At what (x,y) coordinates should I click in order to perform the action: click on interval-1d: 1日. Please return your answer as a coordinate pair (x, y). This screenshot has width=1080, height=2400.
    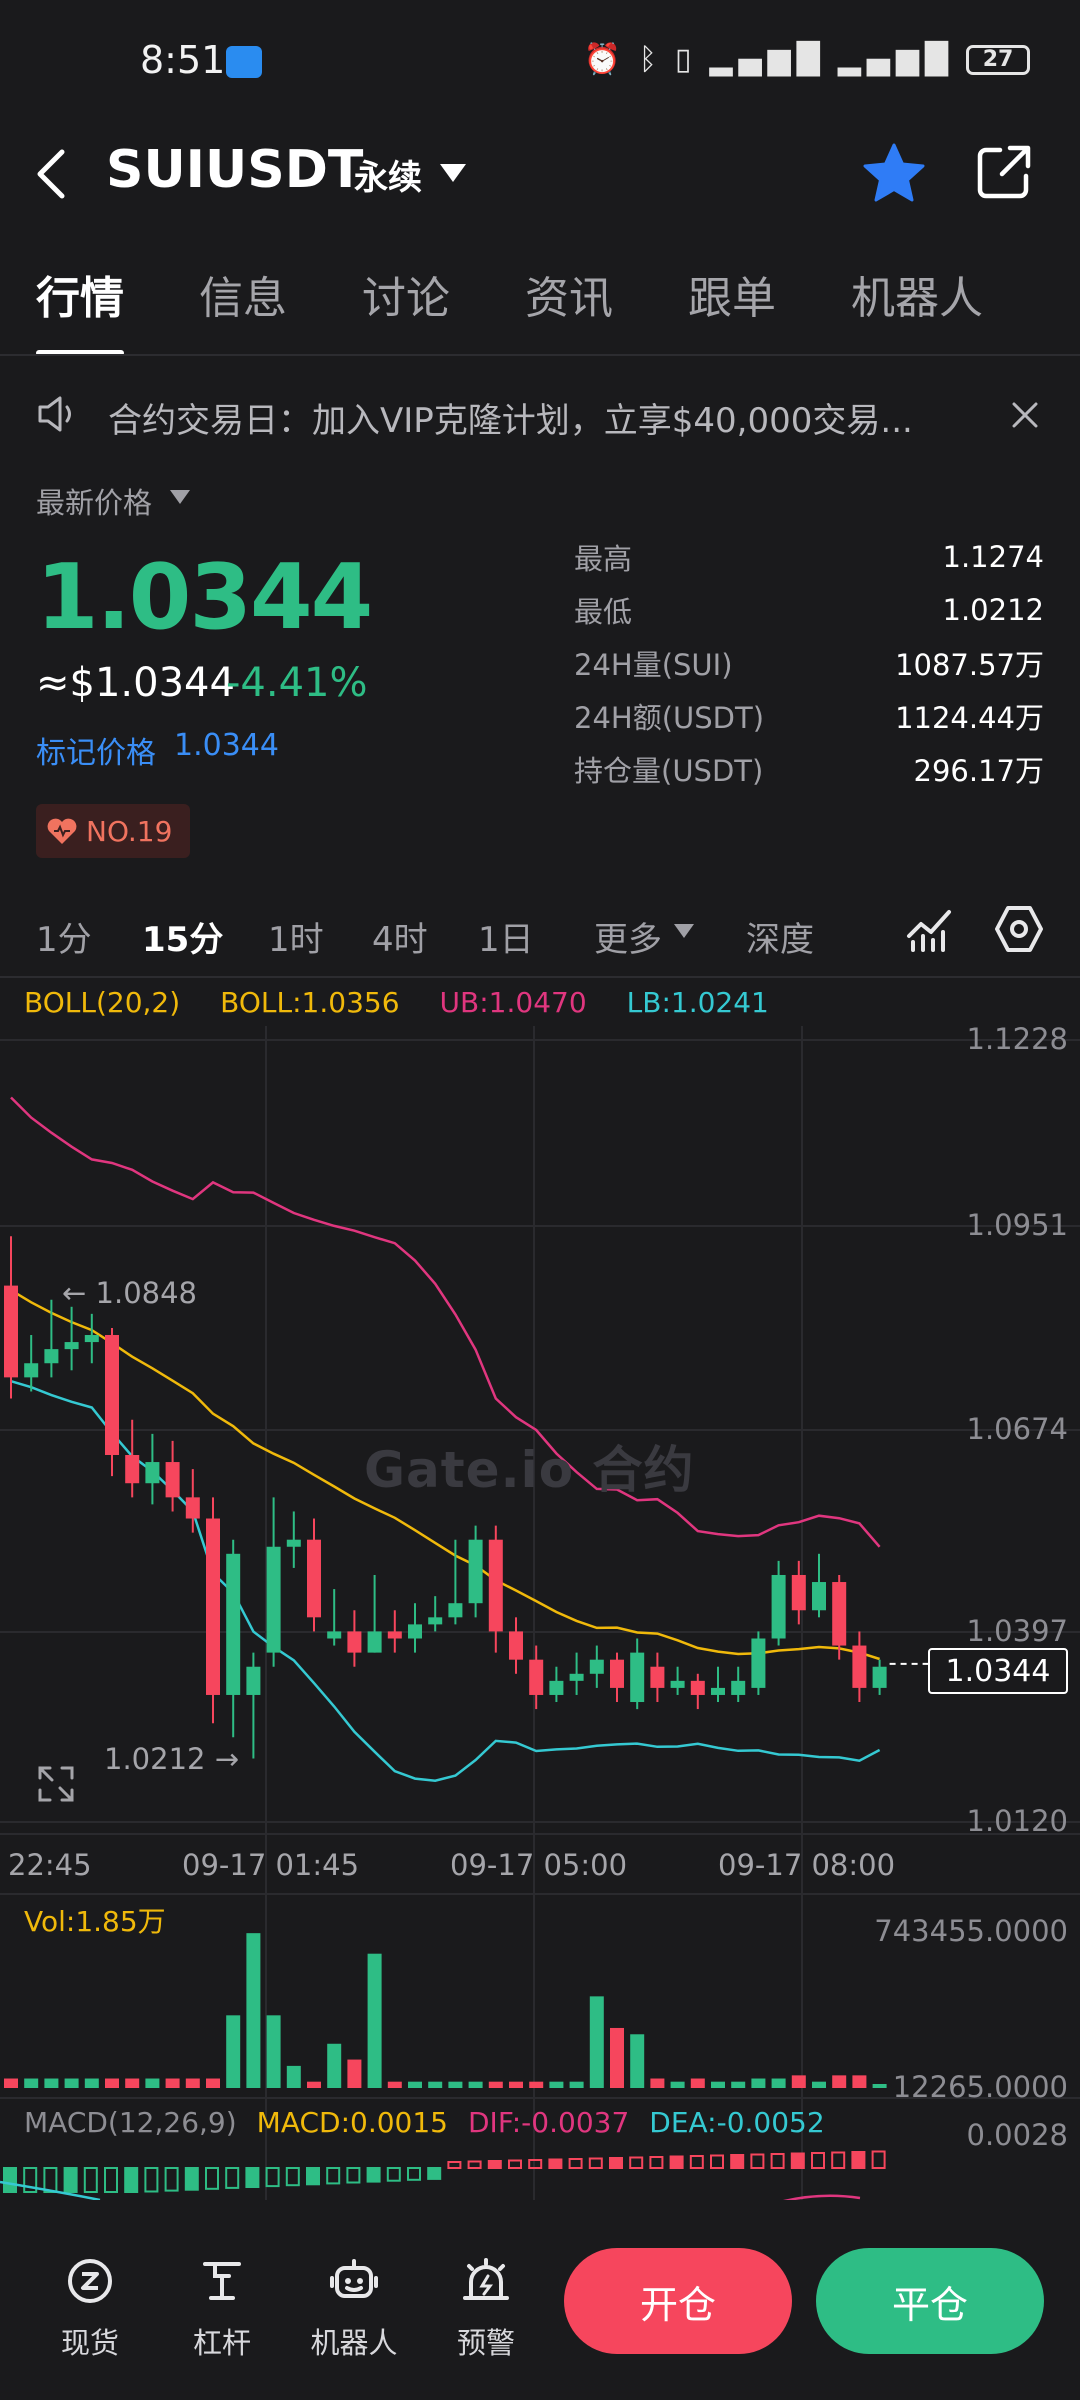
    Looking at the image, I should click on (506, 940).